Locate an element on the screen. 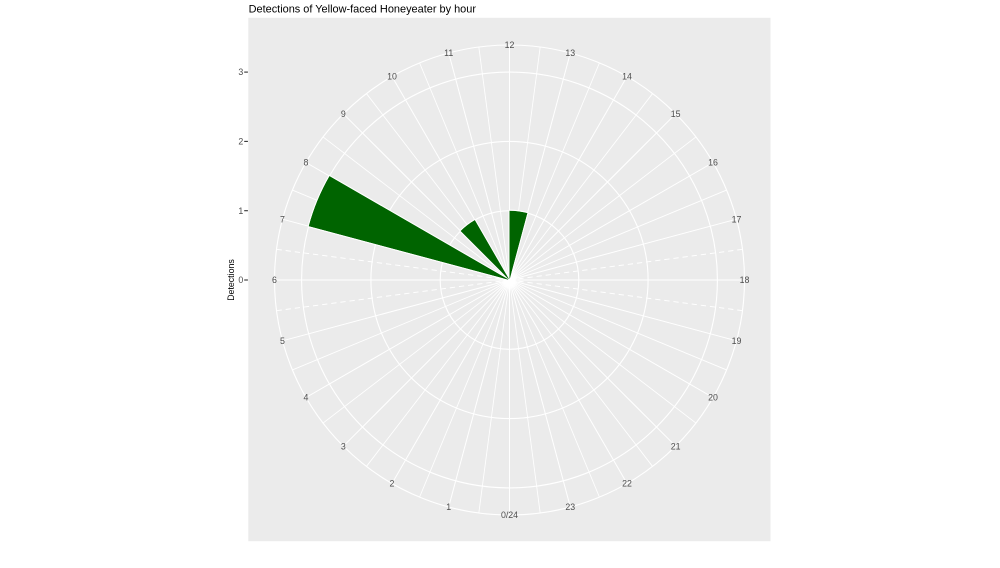  svg-text: 20 is located at coordinates (713, 398).